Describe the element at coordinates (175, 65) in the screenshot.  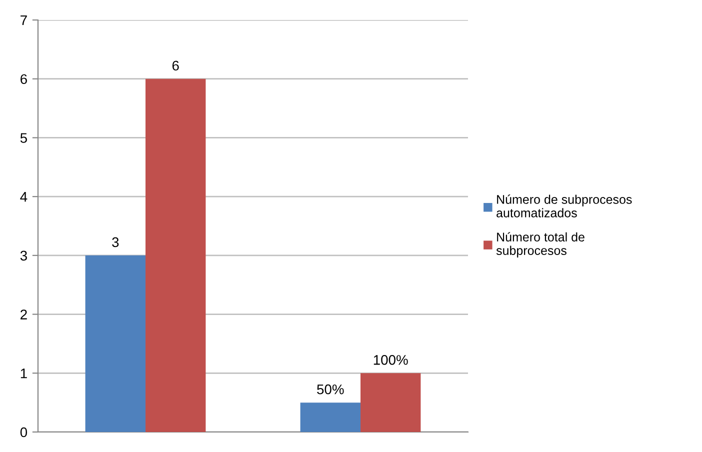
I see `data-label: 6` at that location.